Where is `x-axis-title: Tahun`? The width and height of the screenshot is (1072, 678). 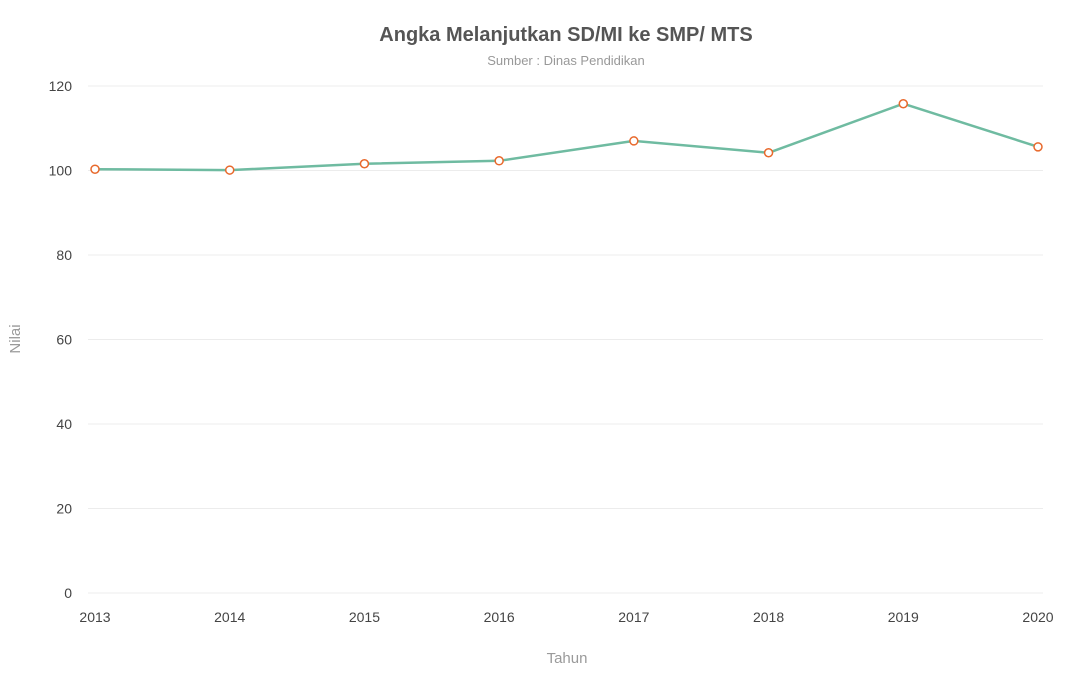 x-axis-title: Tahun is located at coordinates (567, 658).